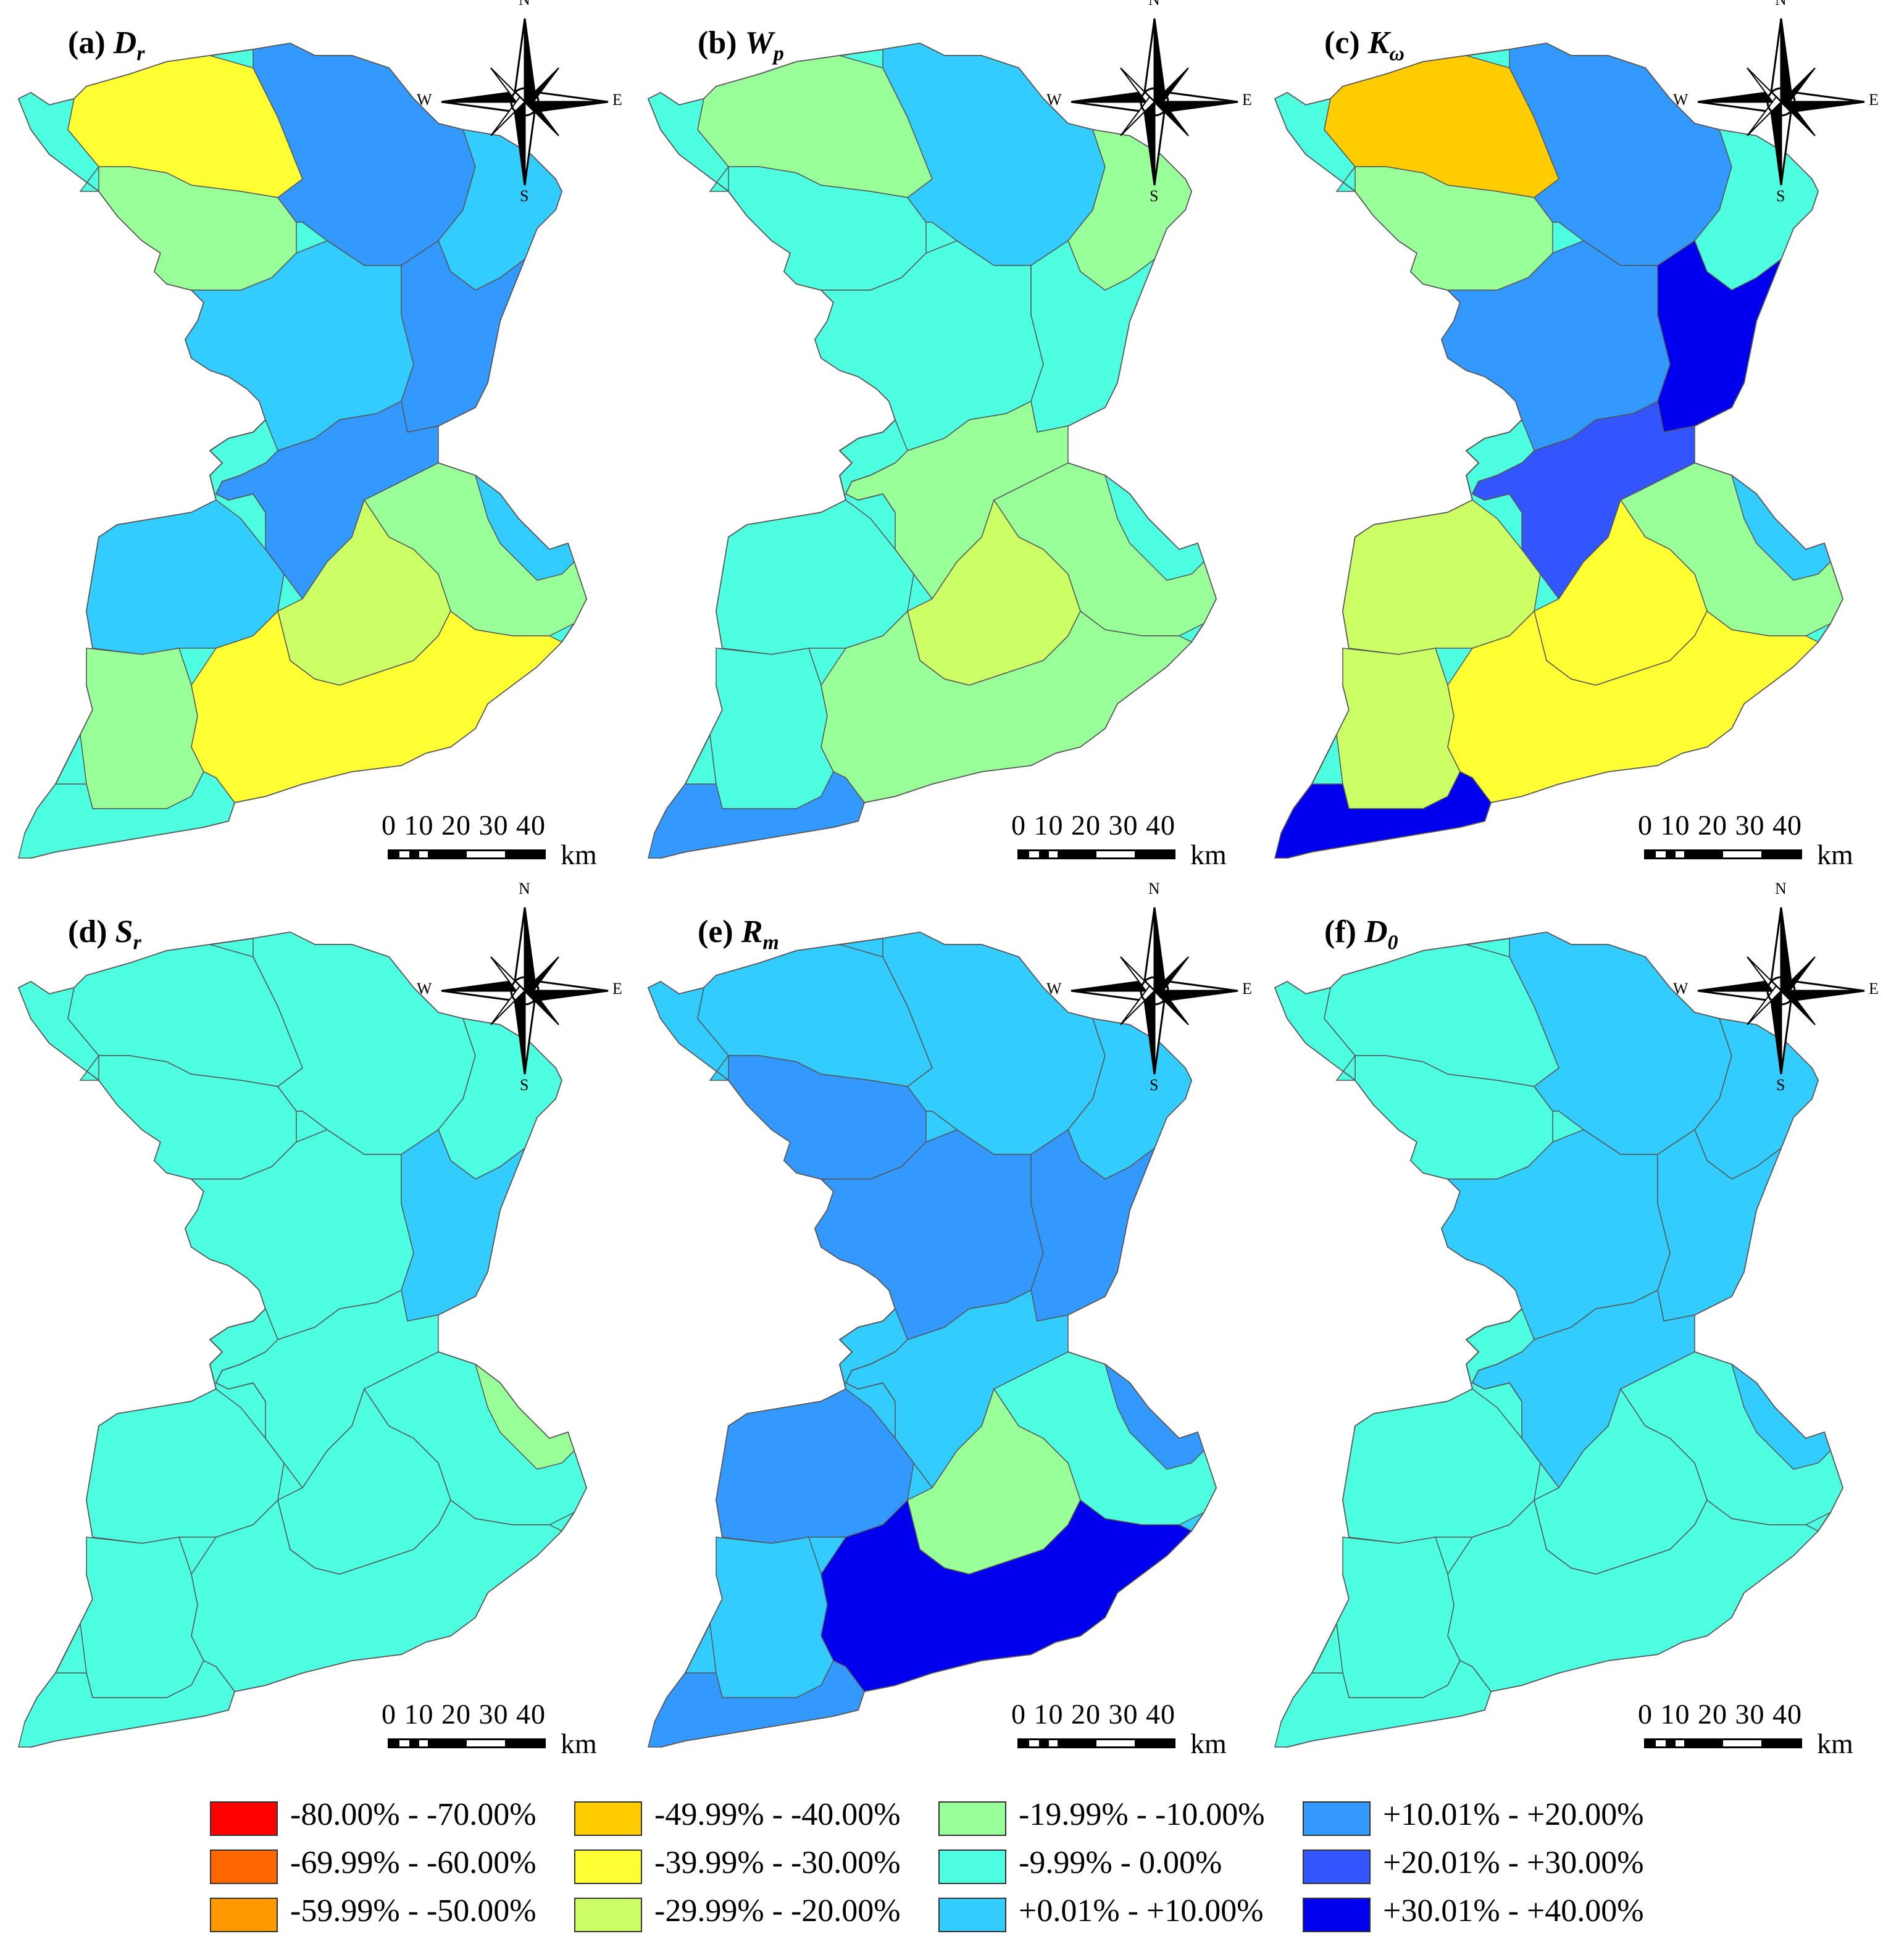 The image size is (1891, 1960). What do you see at coordinates (1376, 931) in the screenshot?
I see `parameter-symbol: D` at bounding box center [1376, 931].